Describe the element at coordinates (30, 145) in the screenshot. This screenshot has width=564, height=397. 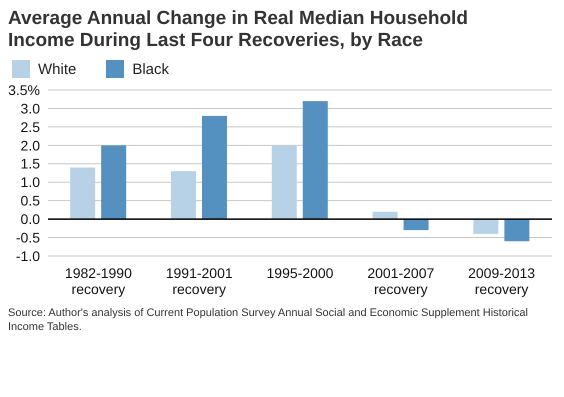
I see `y-tick-label: 2.0` at that location.